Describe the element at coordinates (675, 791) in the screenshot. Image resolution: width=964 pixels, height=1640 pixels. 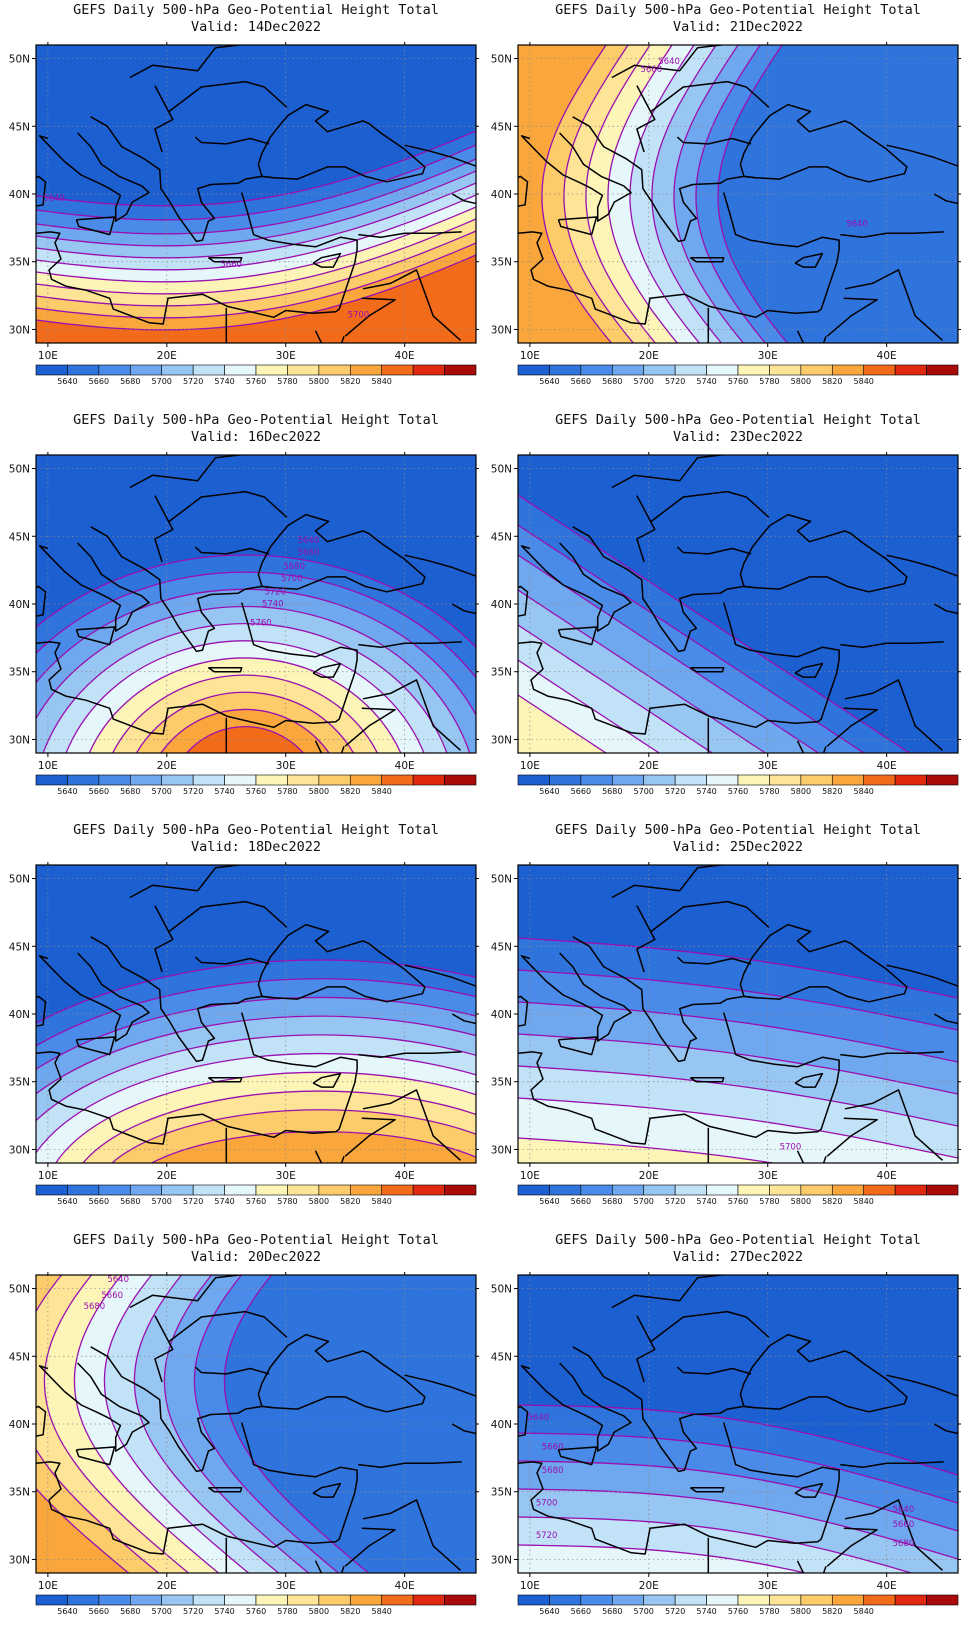
I see `colorbar-label: 5720` at that location.